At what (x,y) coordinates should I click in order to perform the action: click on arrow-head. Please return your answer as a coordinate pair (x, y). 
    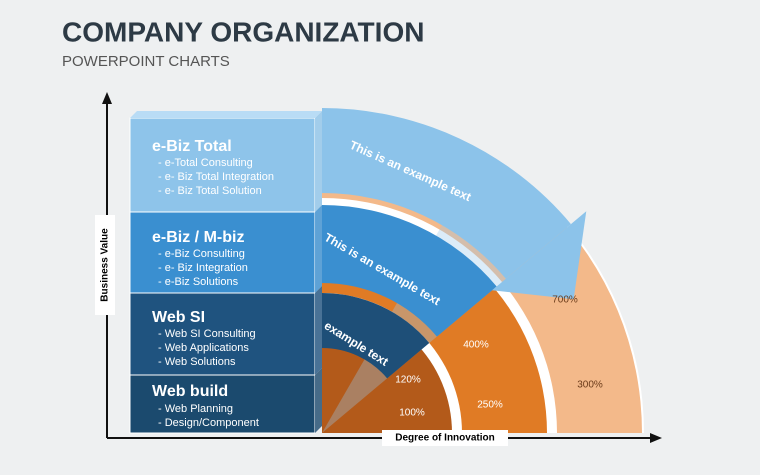
    Looking at the image, I should click on (539, 255).